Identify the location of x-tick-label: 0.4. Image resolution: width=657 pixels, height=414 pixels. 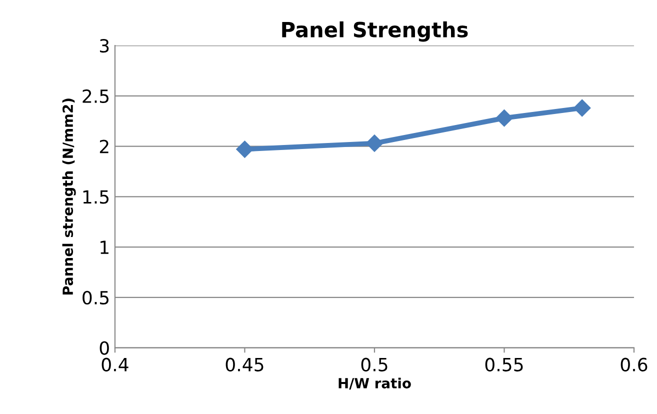
(115, 365).